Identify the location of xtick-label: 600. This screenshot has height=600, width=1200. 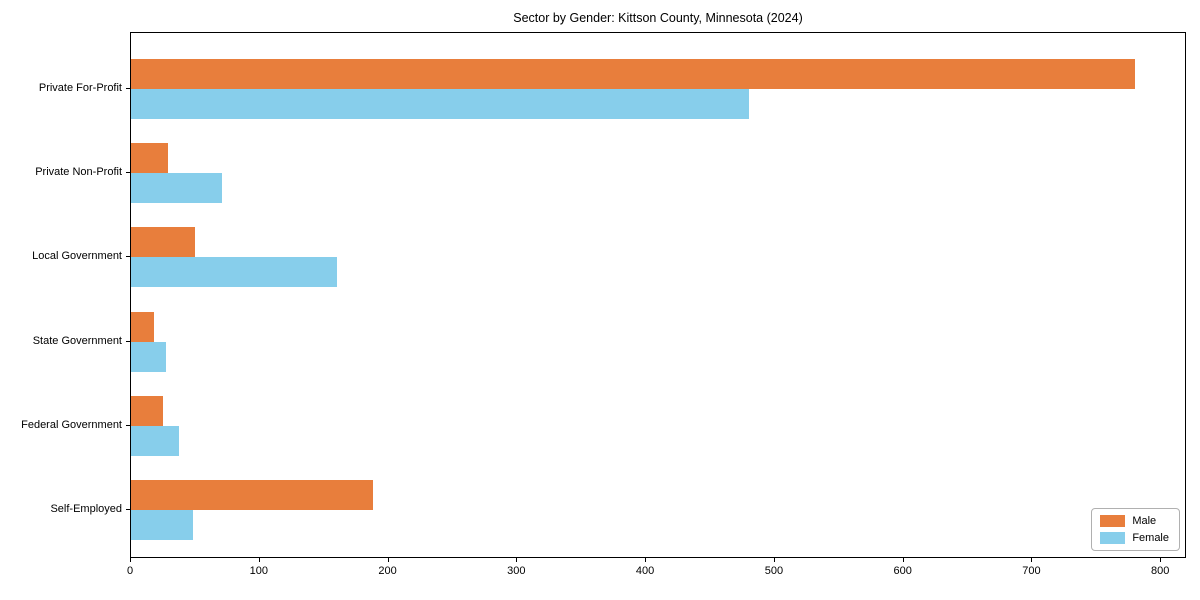
(902, 571).